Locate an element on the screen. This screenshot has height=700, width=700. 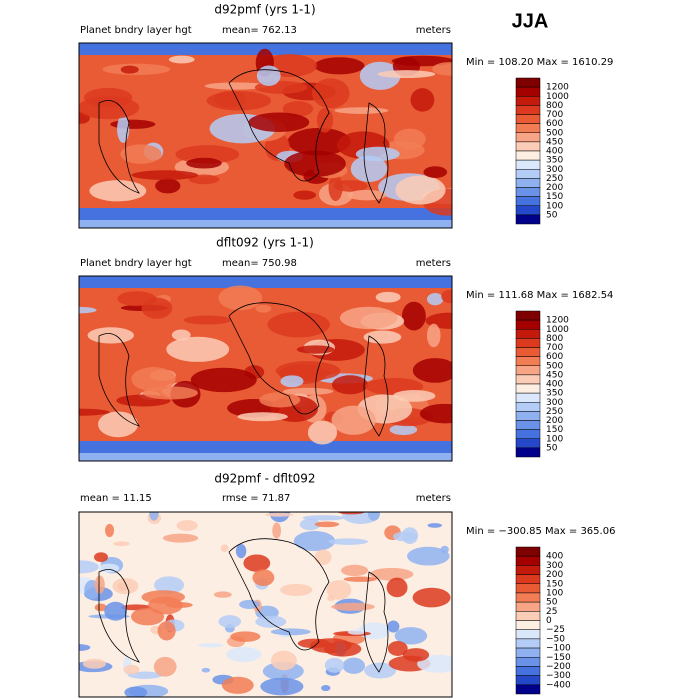
colorbar-label: 250 is located at coordinates (554, 179).